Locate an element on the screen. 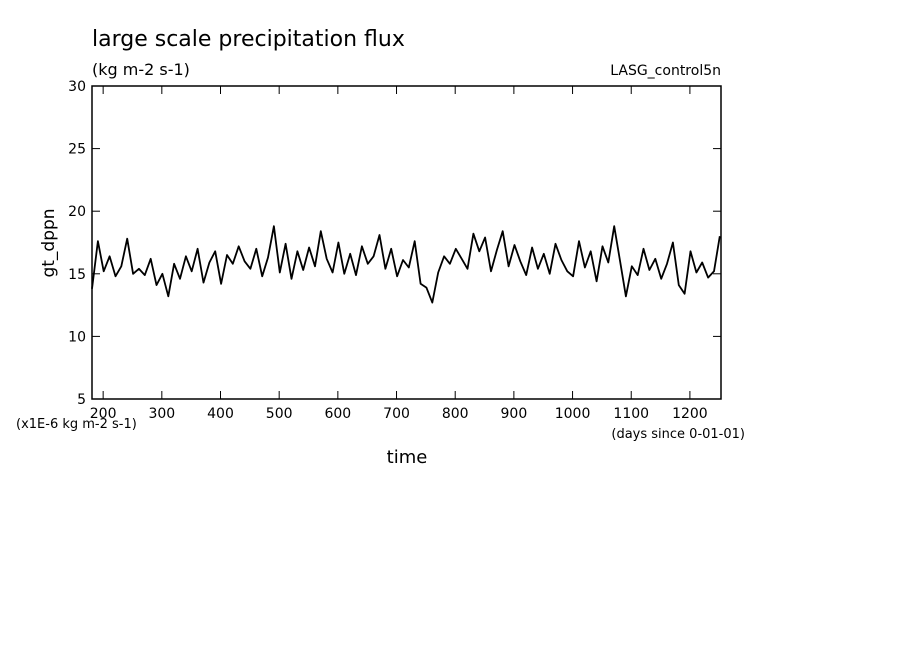 This screenshot has width=904, height=654. y-tick-label: 5 is located at coordinates (81, 400).